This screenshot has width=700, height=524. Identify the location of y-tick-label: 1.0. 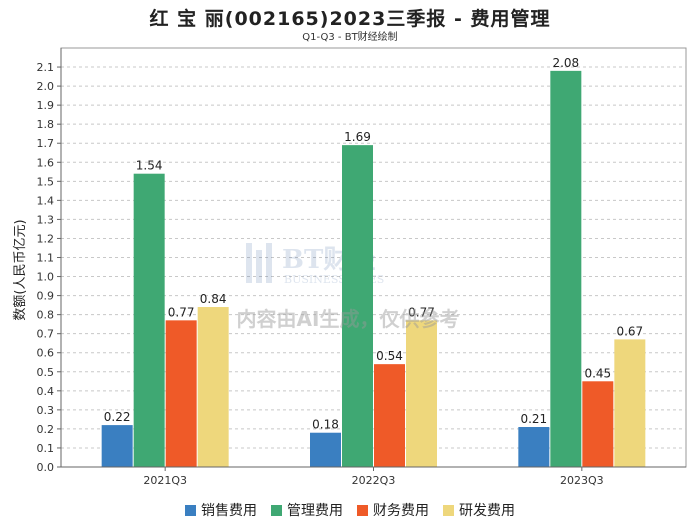
(46, 277).